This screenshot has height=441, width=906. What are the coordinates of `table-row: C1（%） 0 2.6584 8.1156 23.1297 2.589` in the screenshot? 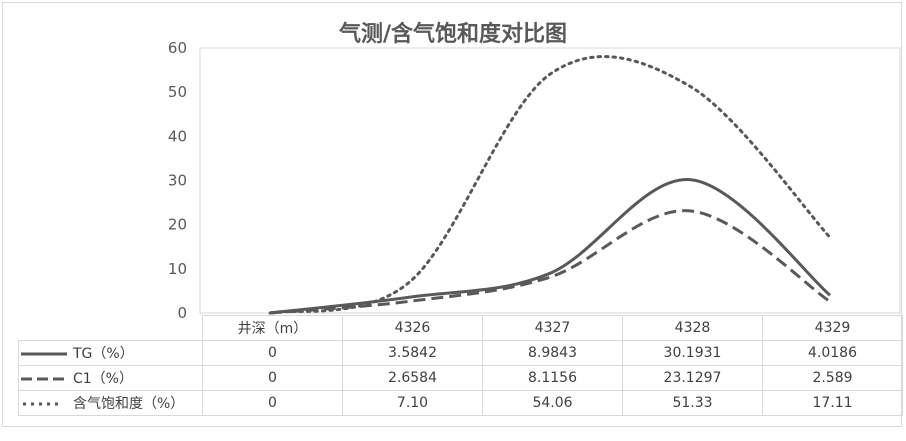 It's located at (460, 378).